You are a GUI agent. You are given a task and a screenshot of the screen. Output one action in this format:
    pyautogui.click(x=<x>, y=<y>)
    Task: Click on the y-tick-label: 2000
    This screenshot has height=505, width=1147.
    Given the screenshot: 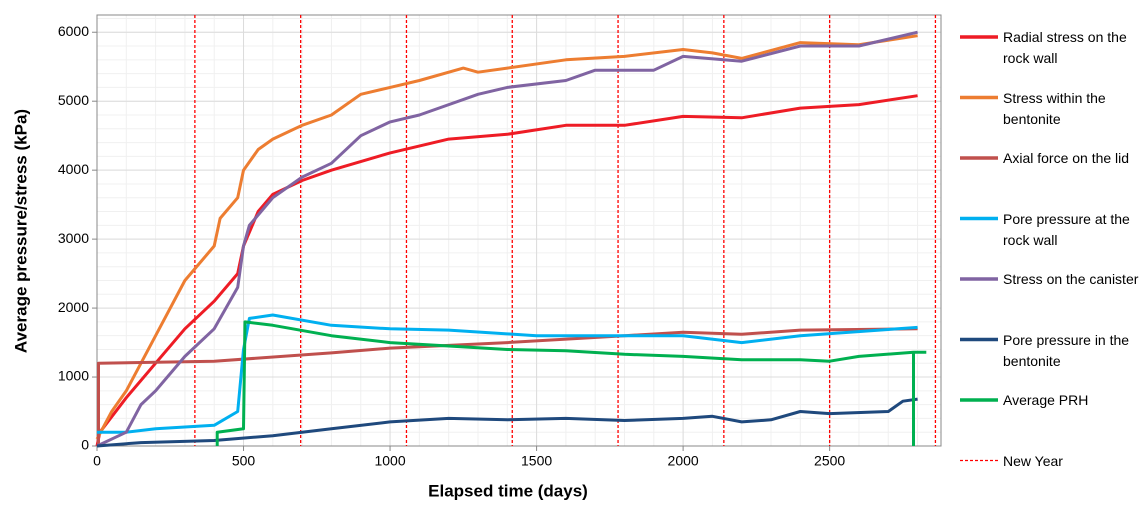 What is the action you would take?
    pyautogui.click(x=73, y=307)
    